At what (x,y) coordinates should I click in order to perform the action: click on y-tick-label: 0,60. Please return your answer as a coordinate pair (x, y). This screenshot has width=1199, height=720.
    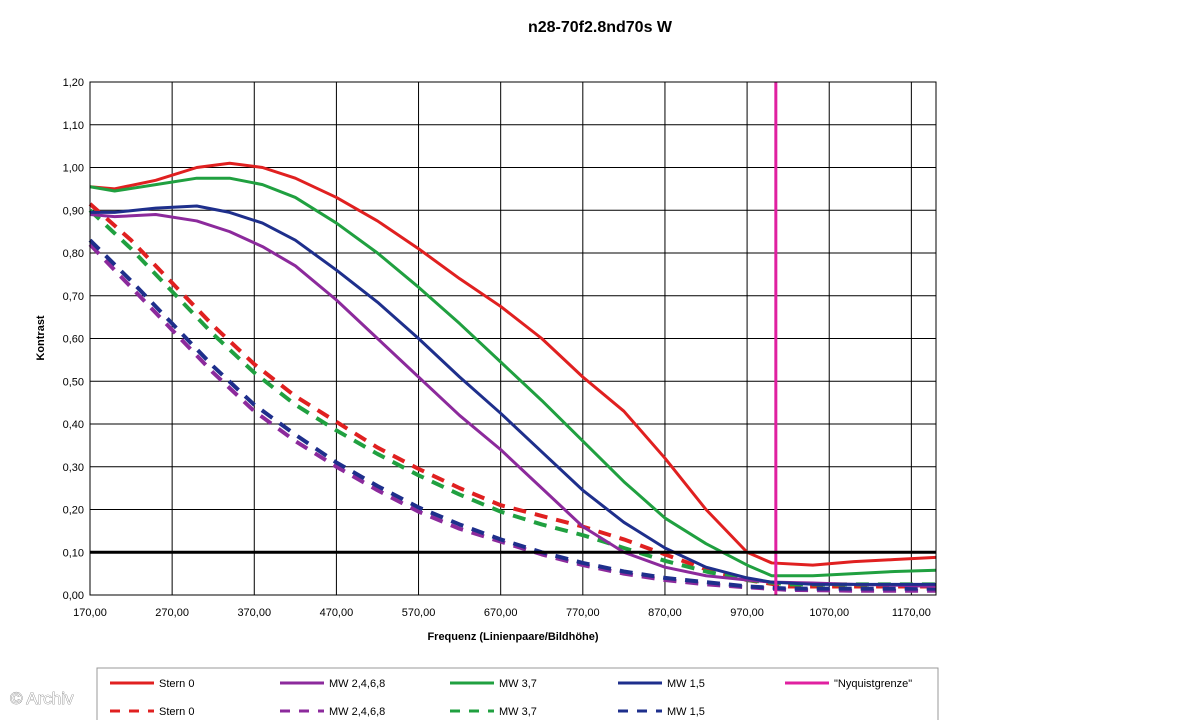
    Looking at the image, I should click on (73, 340).